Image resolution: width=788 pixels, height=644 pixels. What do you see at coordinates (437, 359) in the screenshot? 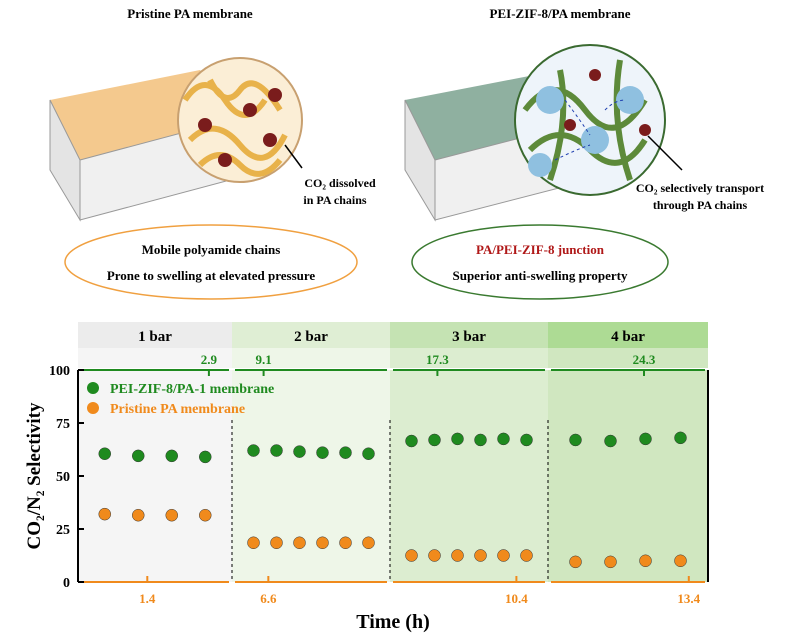
I see `top-tick-label: 17.3` at bounding box center [437, 359].